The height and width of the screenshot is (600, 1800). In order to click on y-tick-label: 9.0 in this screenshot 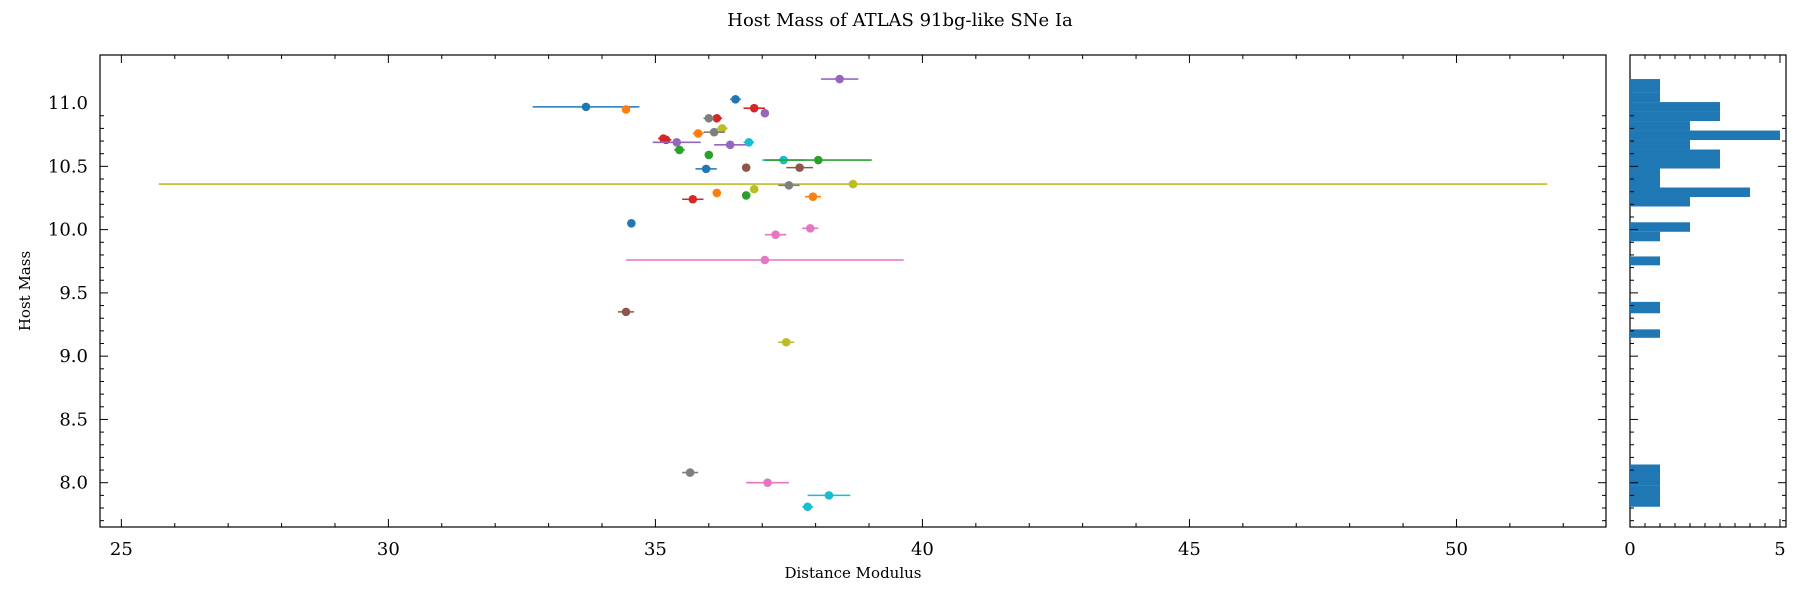, I will do `click(73, 356)`.